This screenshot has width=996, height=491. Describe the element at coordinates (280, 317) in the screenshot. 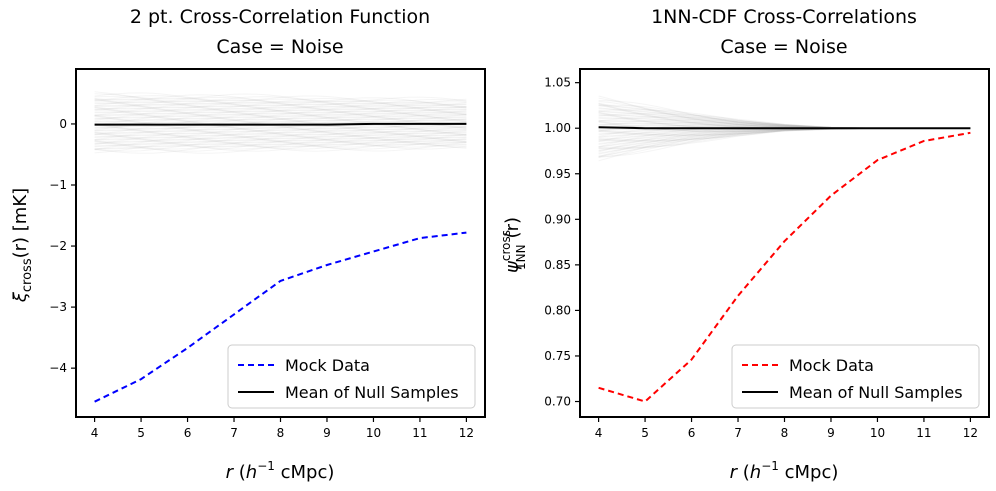

I see `left-mock-data-line` at that location.